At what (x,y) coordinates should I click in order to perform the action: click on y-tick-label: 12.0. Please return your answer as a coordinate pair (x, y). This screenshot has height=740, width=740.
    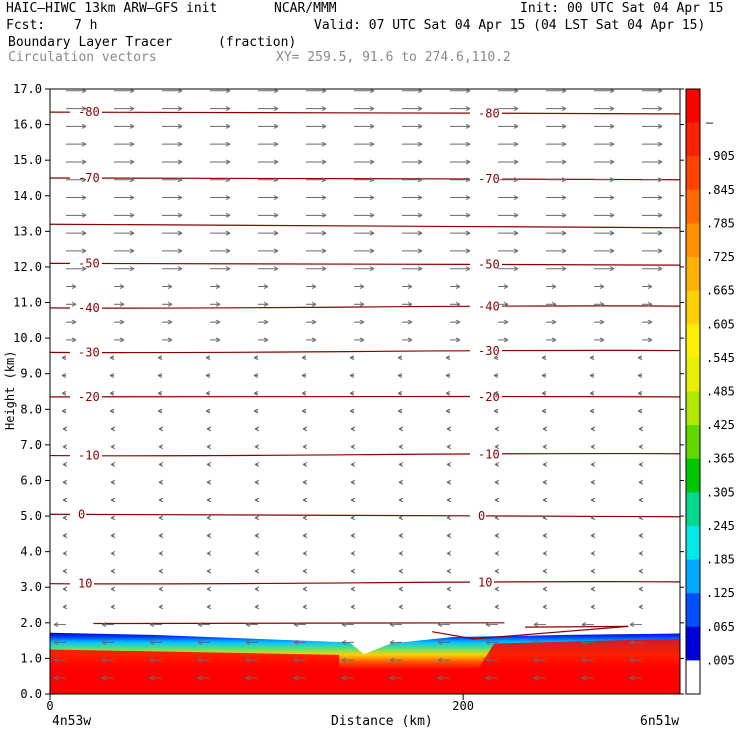
    Looking at the image, I should click on (27, 267).